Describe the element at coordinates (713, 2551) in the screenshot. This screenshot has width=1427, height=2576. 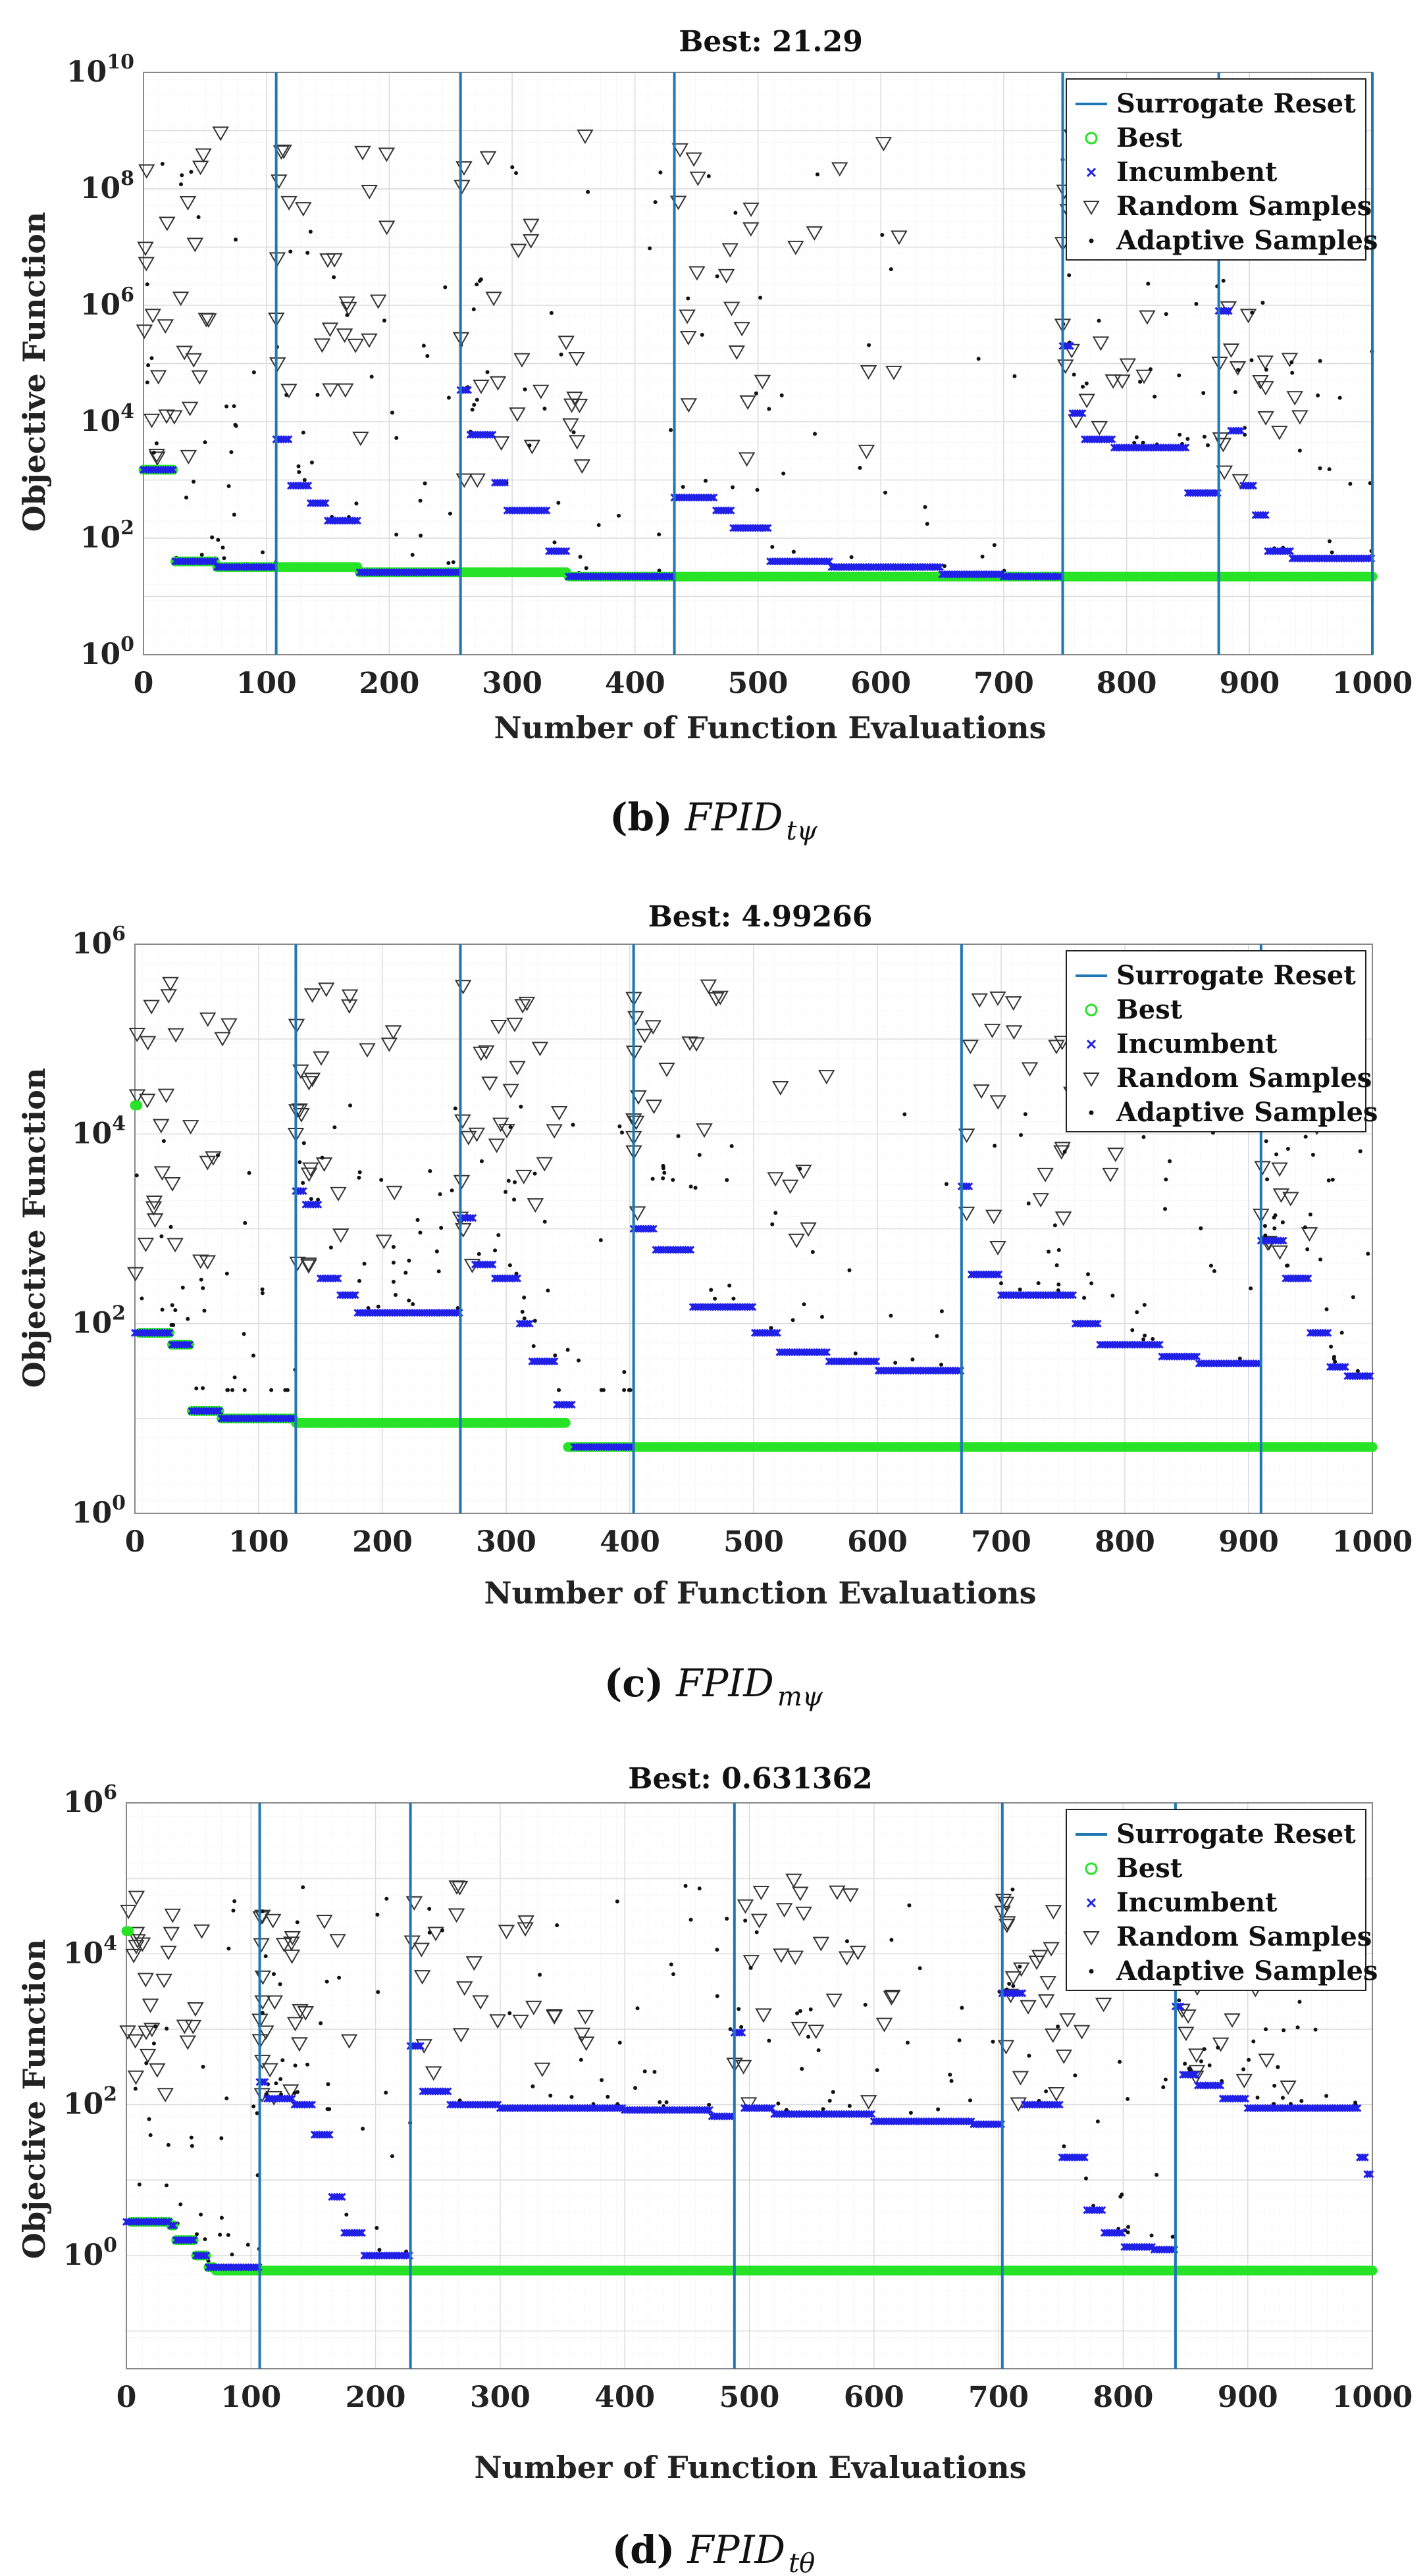
I see `svg-text: (d) FPID tθ` at that location.